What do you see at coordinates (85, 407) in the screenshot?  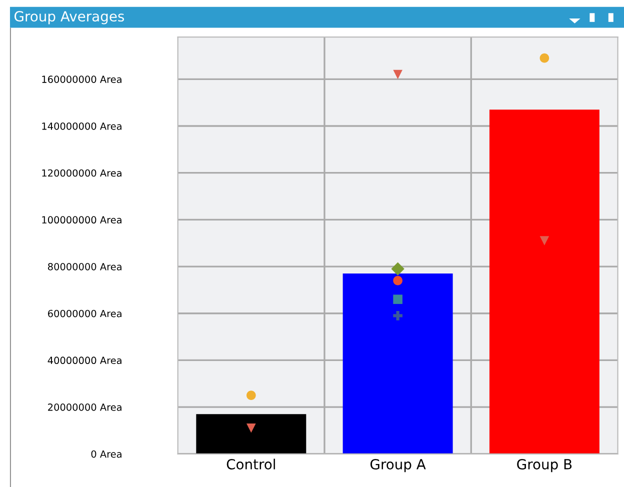 I see `y-tick-label: 20000000 Area` at bounding box center [85, 407].